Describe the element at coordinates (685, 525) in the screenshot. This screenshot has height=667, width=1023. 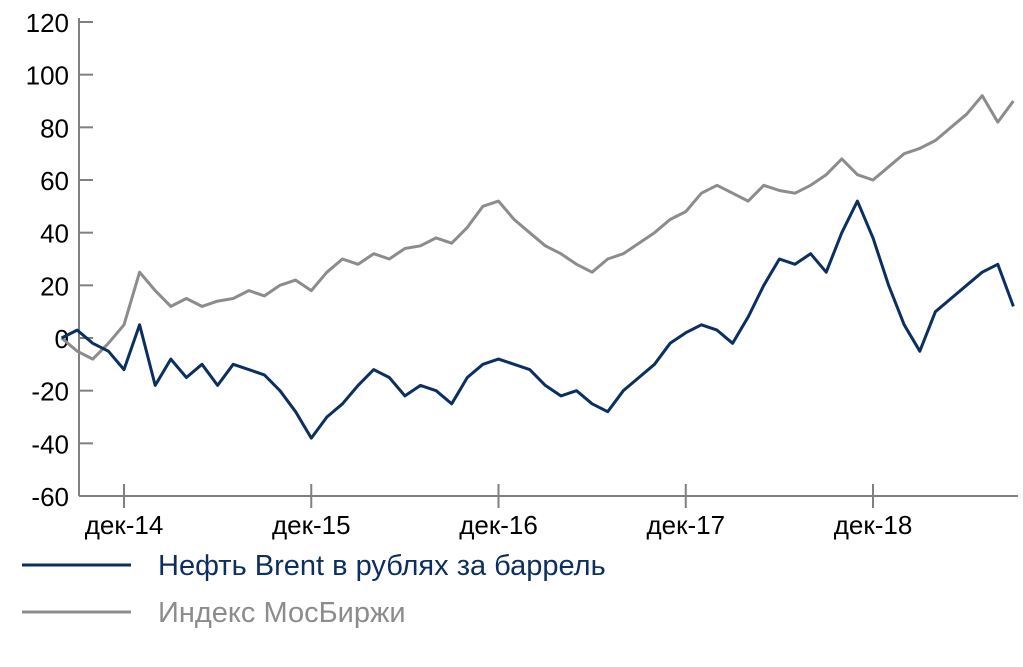
I see `x-tick-label: дек-17` at that location.